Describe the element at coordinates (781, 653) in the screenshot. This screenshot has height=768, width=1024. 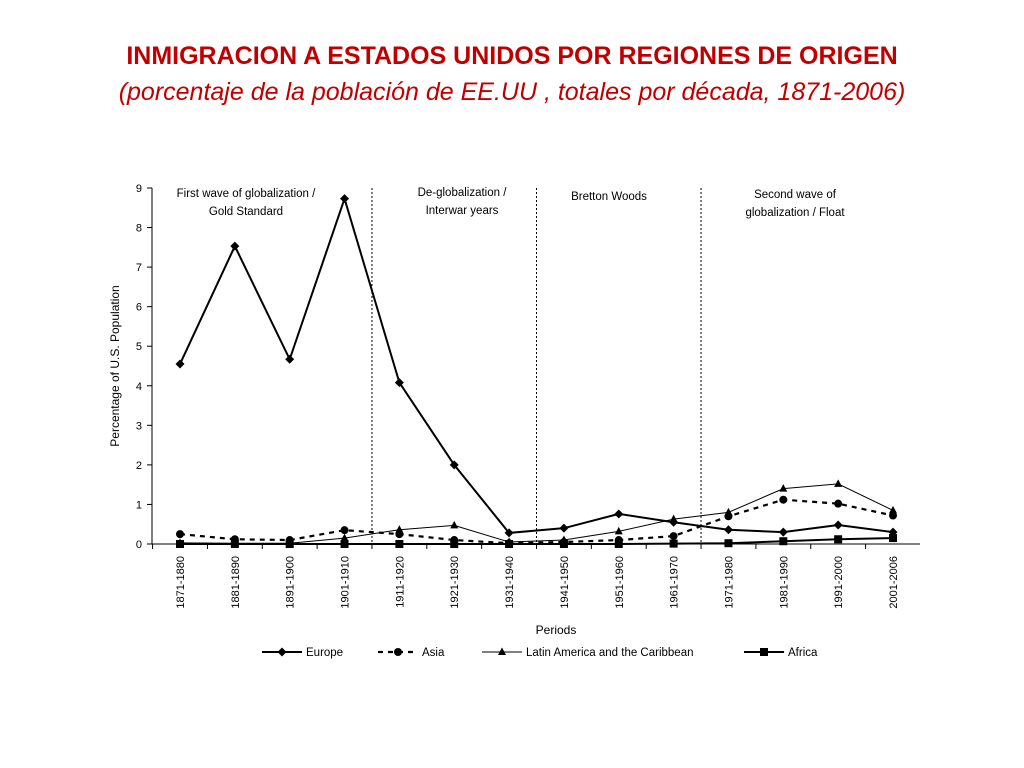
I see `legend-item: Africa` at that location.